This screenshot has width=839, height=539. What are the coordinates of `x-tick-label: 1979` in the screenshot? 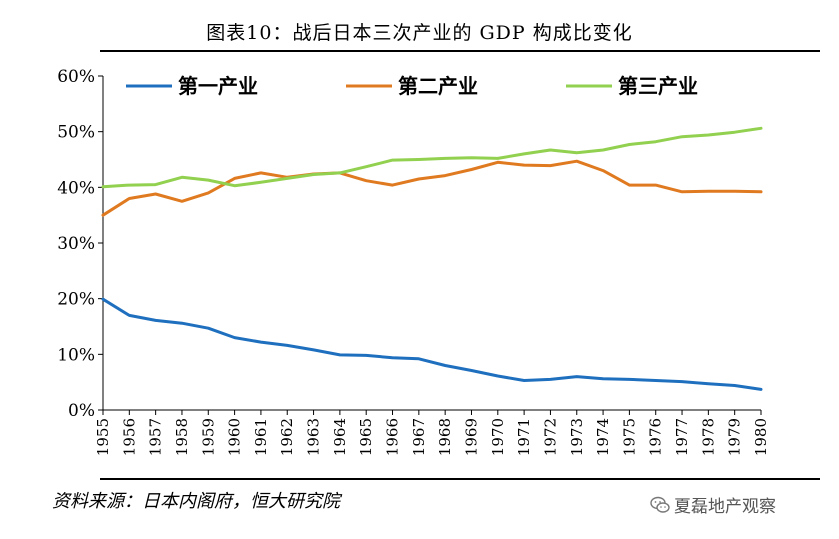 It's located at (735, 437).